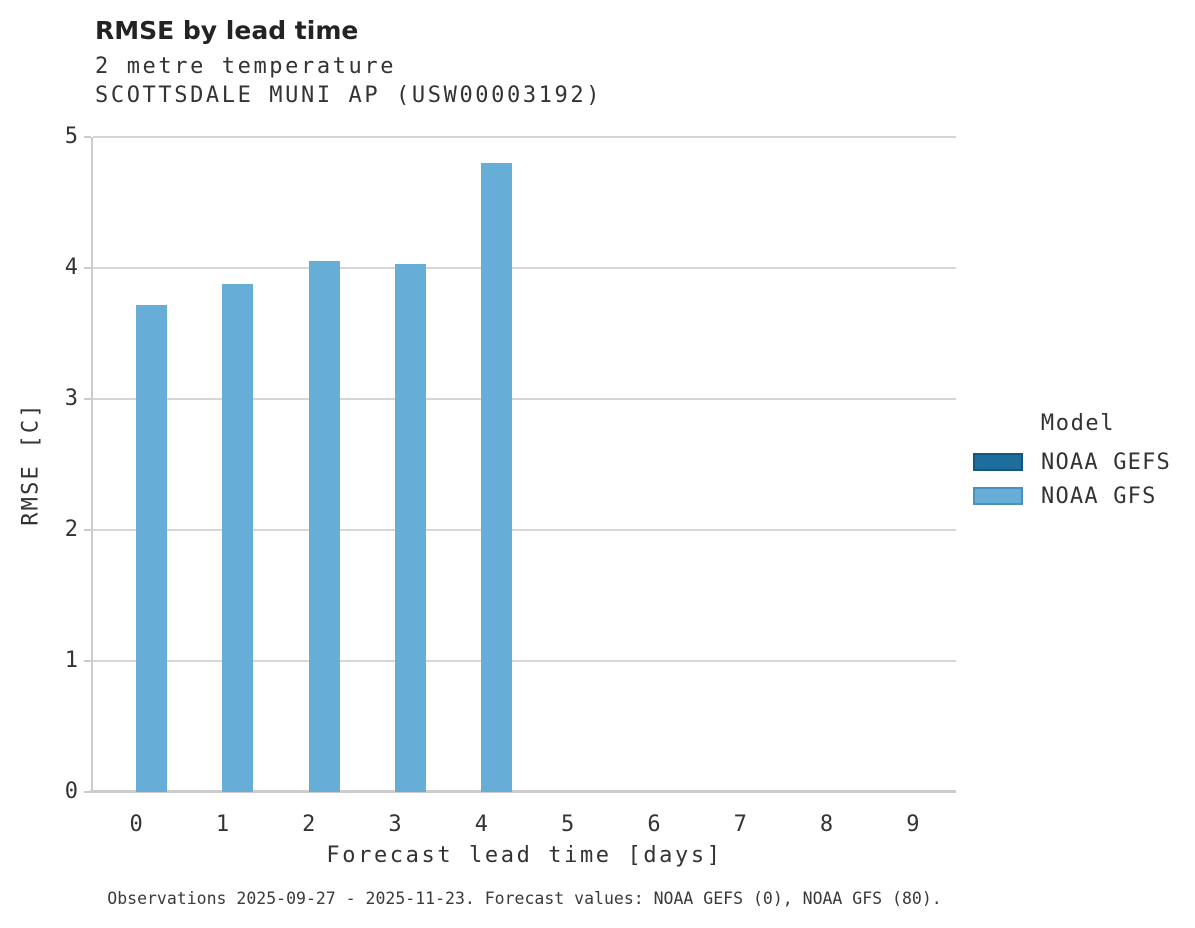 This screenshot has height=928, width=1195. Describe the element at coordinates (227, 30) in the screenshot. I see `chart-title: RMSE by lead time` at that location.